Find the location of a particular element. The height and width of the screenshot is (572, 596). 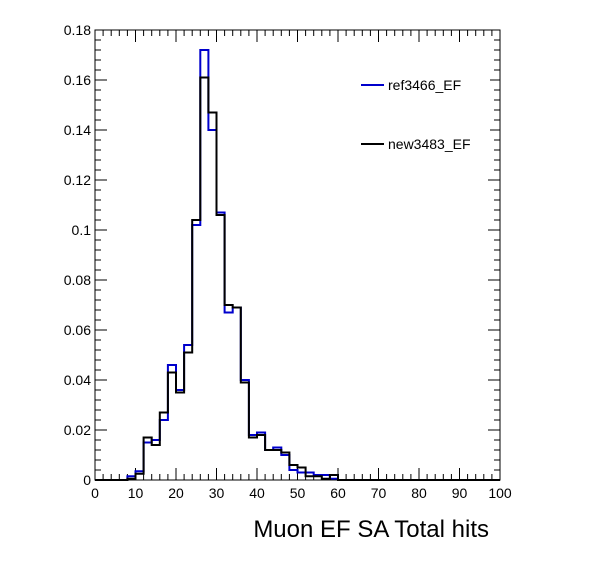

y-tick-label: 0.16 is located at coordinates (77, 80).